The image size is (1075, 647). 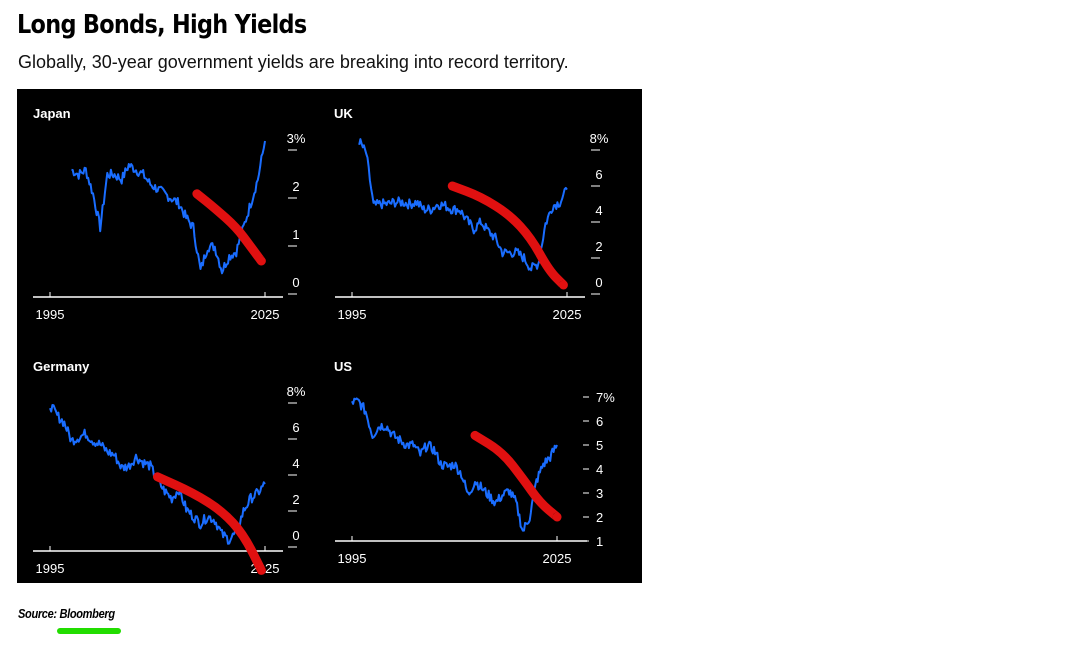 I want to click on us-yield-line, so click(x=454, y=464).